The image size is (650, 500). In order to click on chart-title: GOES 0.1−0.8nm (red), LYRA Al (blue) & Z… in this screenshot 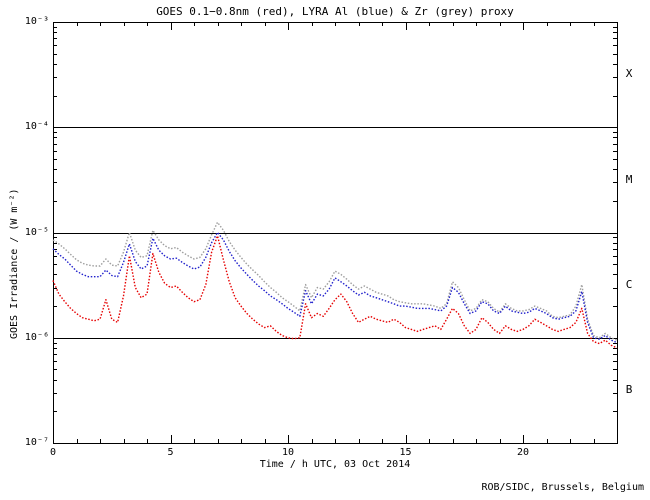, I will do `click(335, 11)`.